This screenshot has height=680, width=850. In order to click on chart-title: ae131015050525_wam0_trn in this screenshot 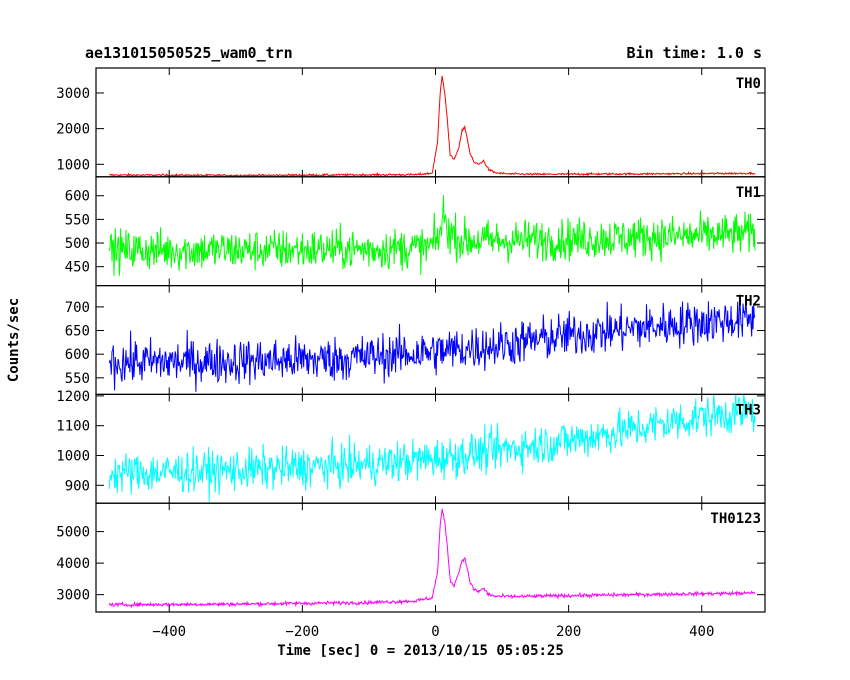, I will do `click(189, 53)`.